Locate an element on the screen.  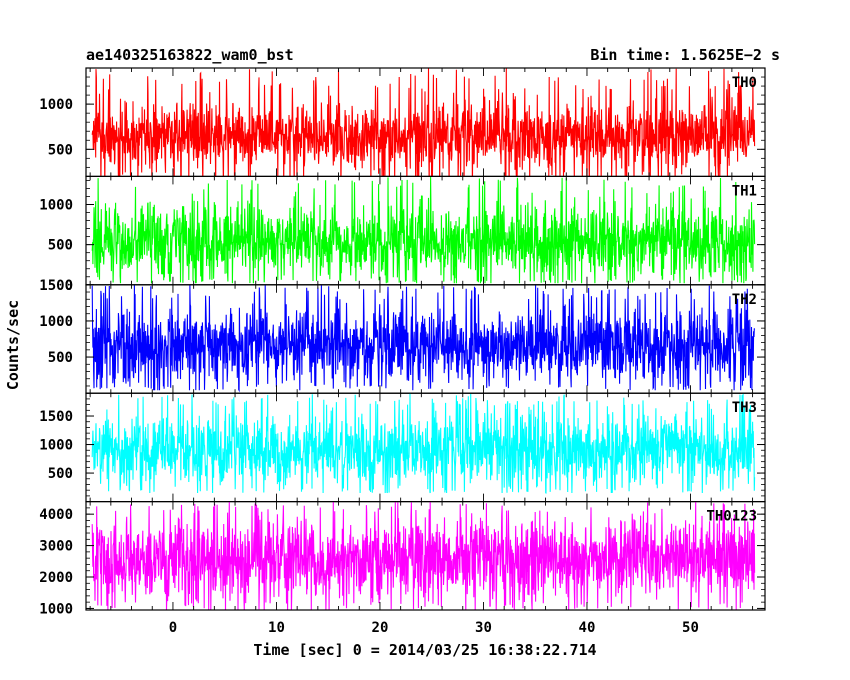
panel-th3: 500 1000 1500 TH3 is located at coordinates (402, 447).